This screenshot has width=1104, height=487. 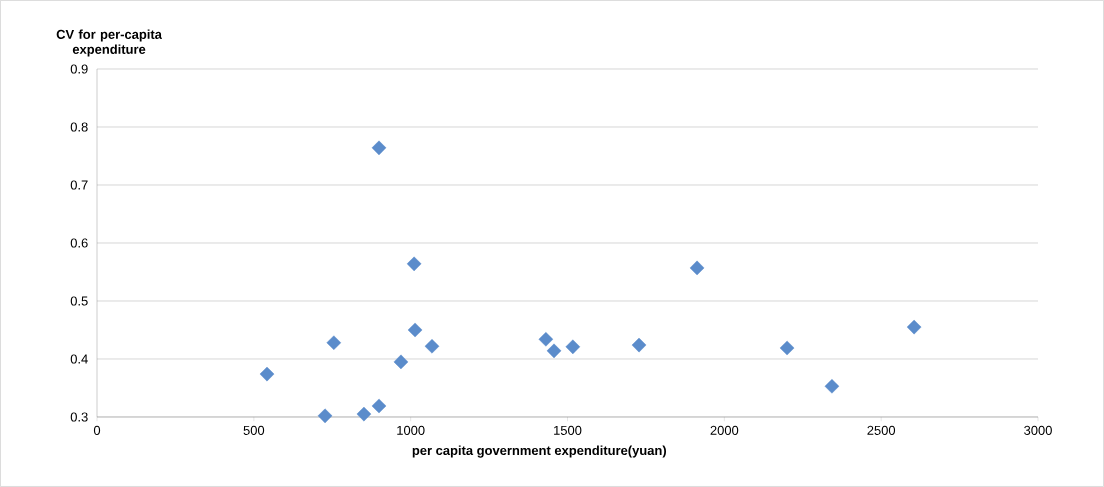 What do you see at coordinates (1038, 430) in the screenshot?
I see `x-tick-label: 3000` at bounding box center [1038, 430].